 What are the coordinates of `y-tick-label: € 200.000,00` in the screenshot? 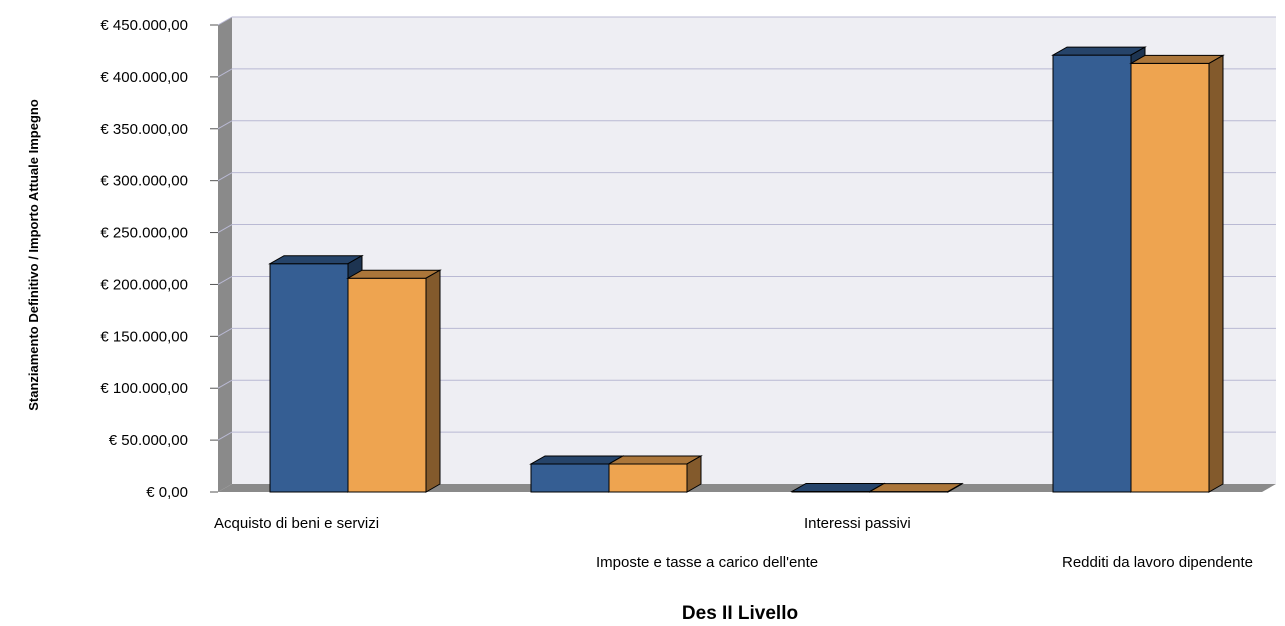 It's located at (144, 284).